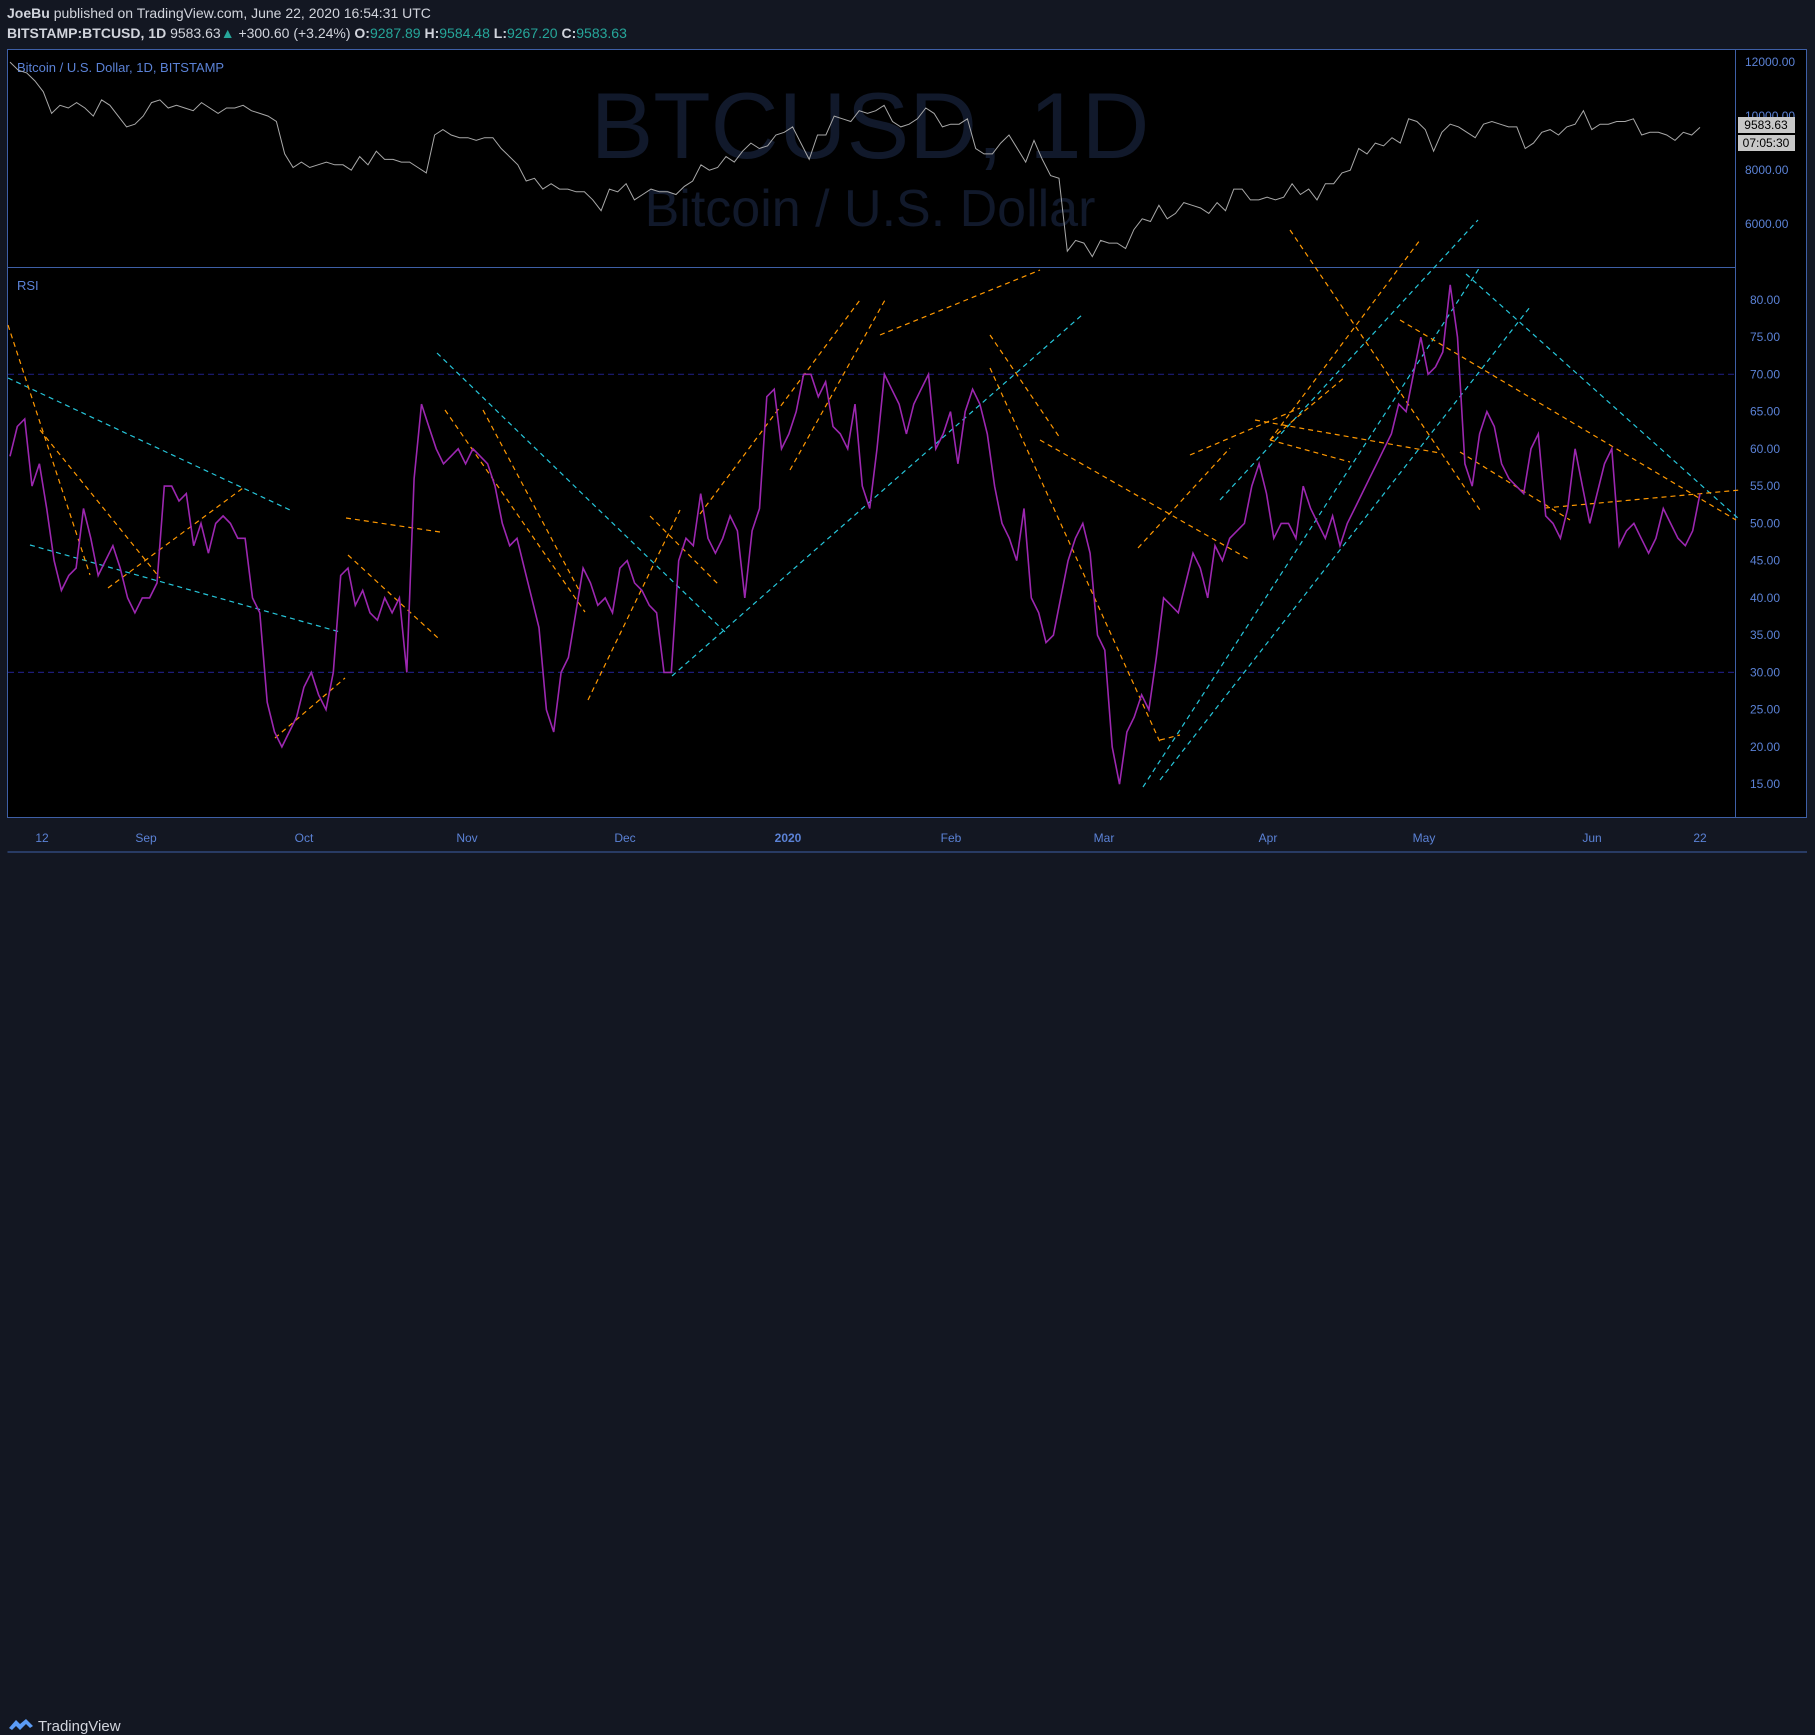  I want to click on last-price-tag, so click(1766, 125).